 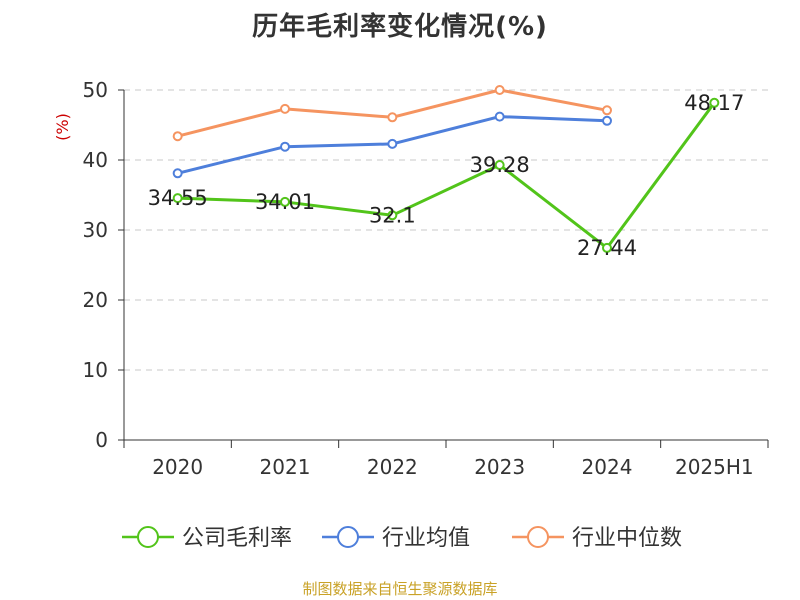 What do you see at coordinates (426, 538) in the screenshot?
I see `legend-label: 行业均值` at bounding box center [426, 538].